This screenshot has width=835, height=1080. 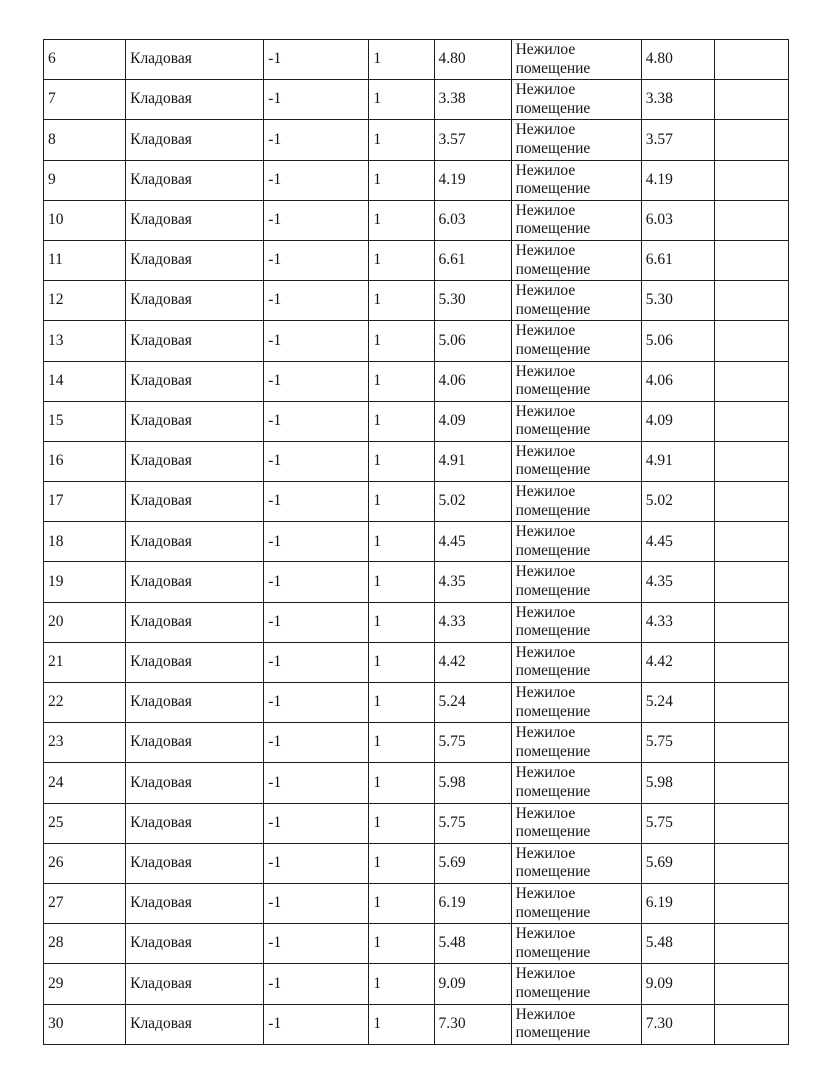 I want to click on table-cell: 8, so click(x=84, y=140).